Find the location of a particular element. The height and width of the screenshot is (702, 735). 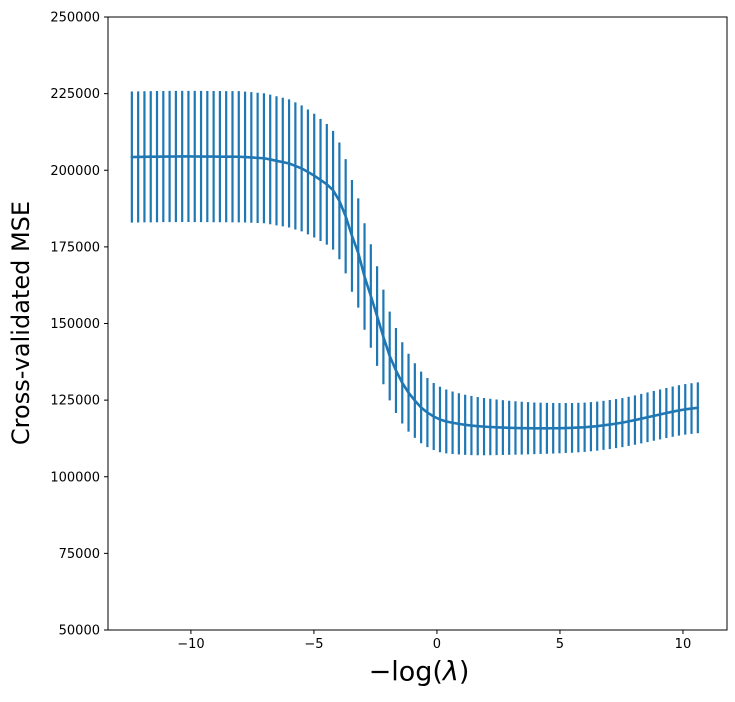

x-tick-label: −10 is located at coordinates (190, 644).